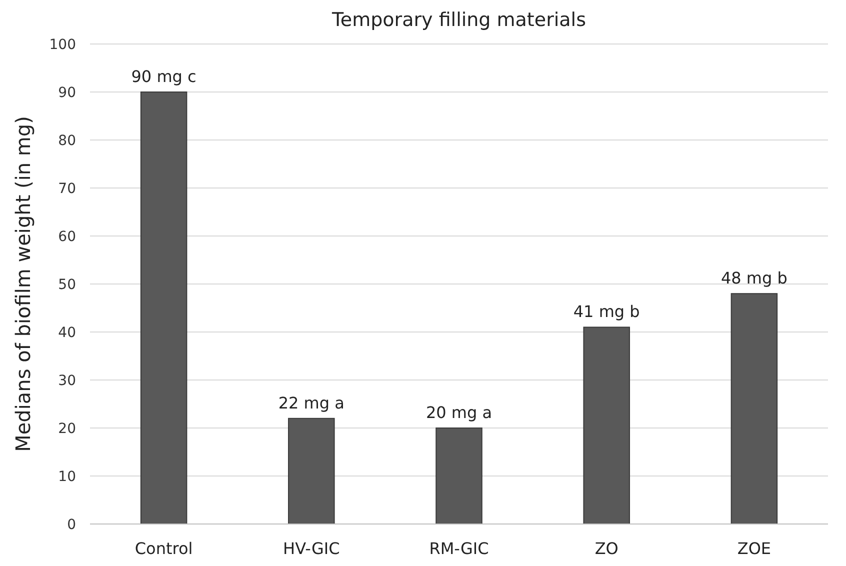 The image size is (846, 566). Describe the element at coordinates (311, 402) in the screenshot. I see `data-label: 22 mg a` at that location.